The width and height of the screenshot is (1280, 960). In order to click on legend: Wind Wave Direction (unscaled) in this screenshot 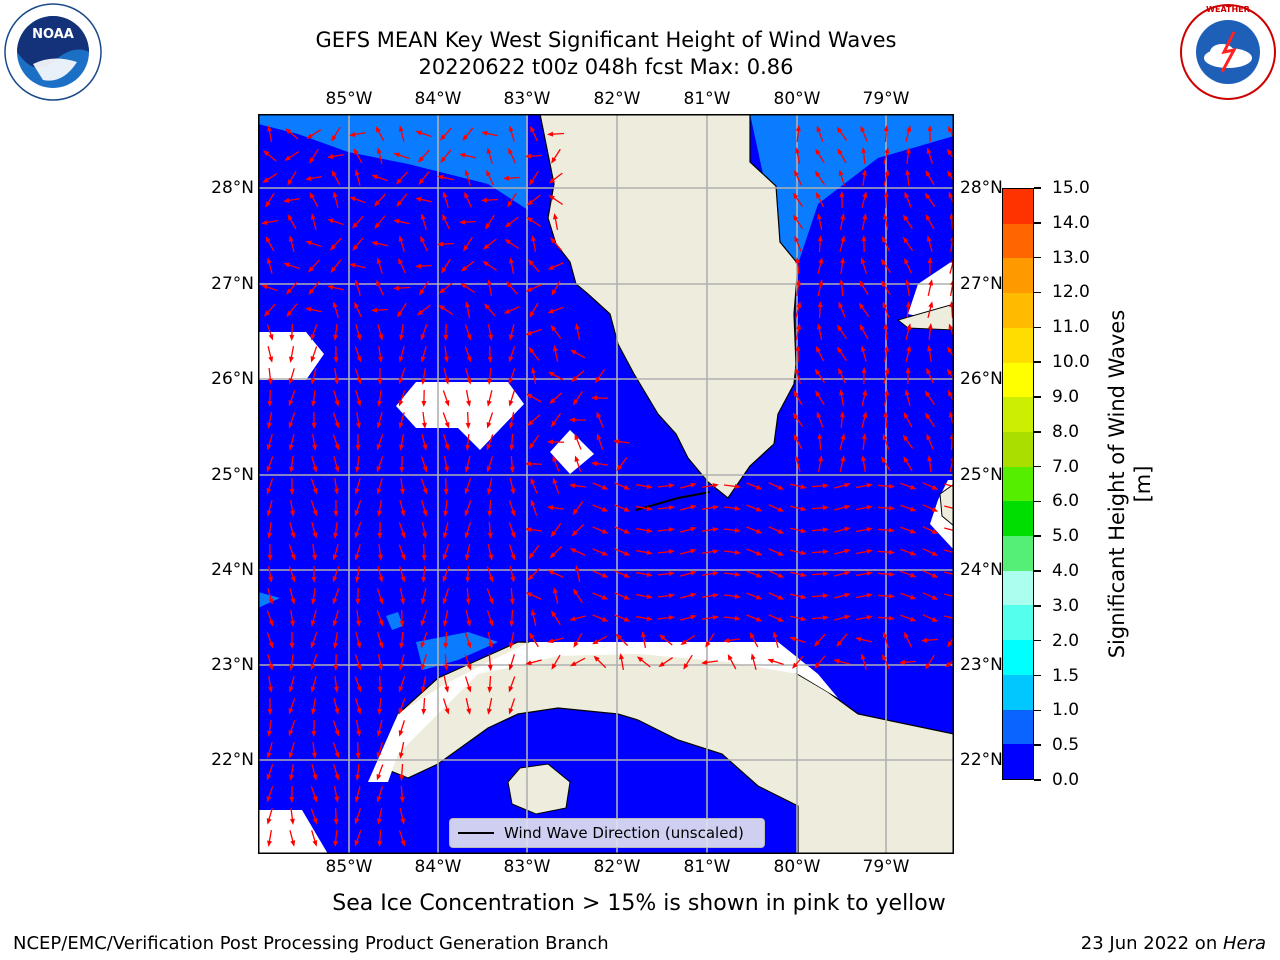, I will do `click(607, 833)`.